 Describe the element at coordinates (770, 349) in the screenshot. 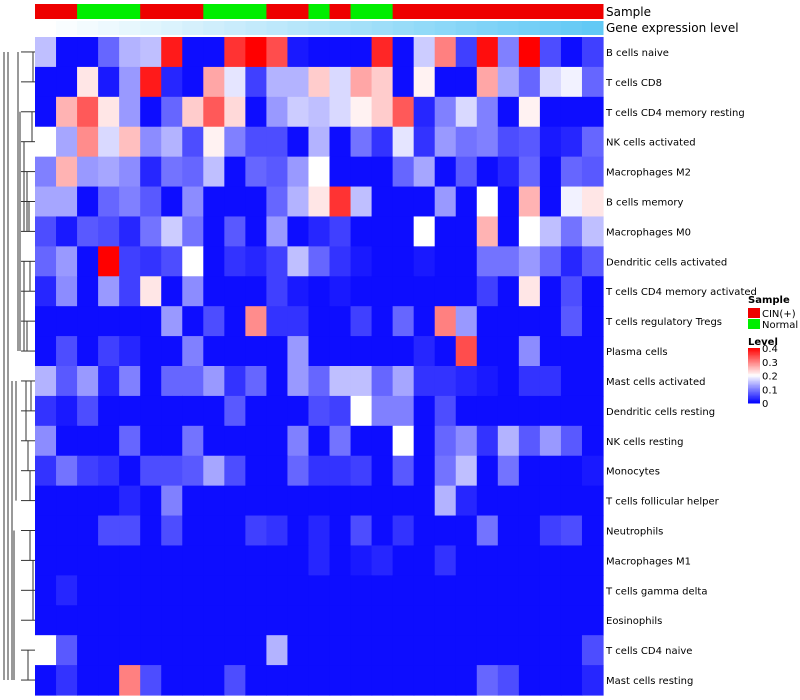

I see `legend-tick-label: 0.4` at that location.